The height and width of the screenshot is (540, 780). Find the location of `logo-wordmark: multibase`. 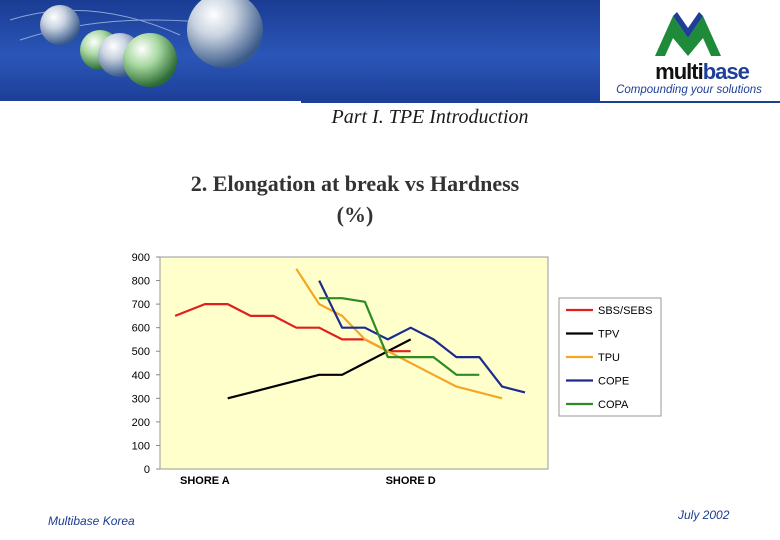

logo-wordmark: multibase is located at coordinates (702, 72).